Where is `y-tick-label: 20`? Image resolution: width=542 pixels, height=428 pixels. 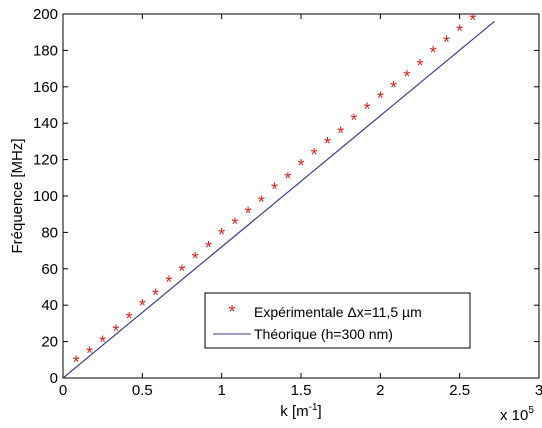 y-tick-label: 20 is located at coordinates (49, 342).